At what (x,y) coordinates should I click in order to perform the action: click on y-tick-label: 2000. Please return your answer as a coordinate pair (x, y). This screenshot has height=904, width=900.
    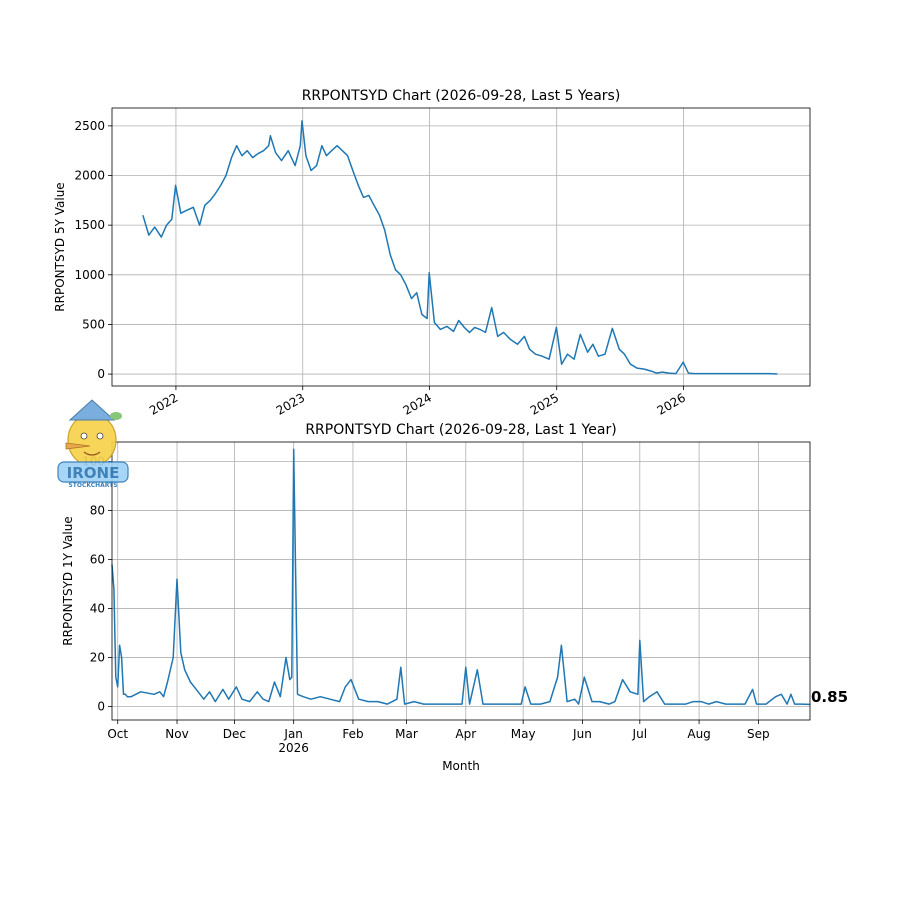
    Looking at the image, I should click on (89, 176).